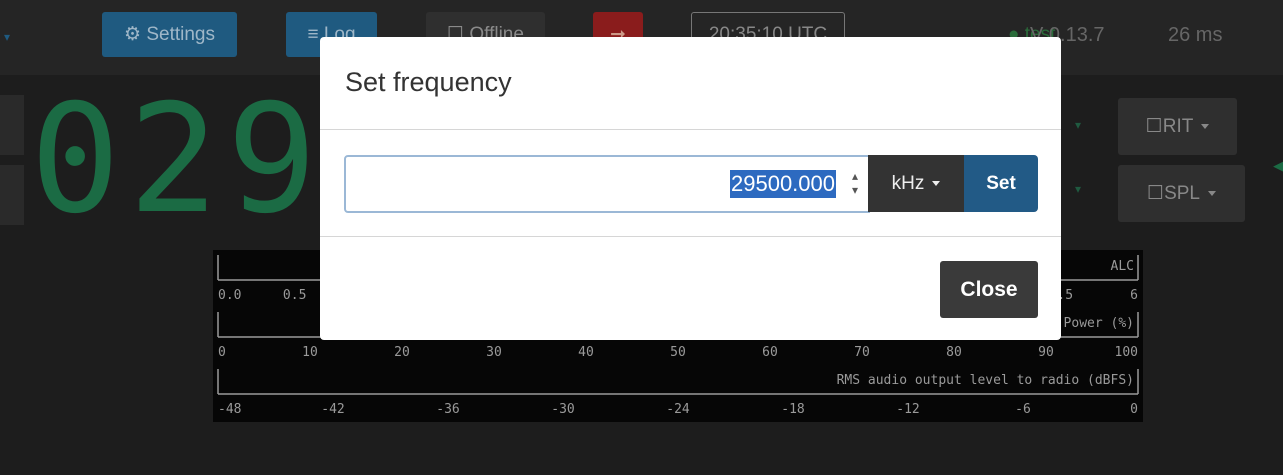 The width and height of the screenshot is (1283, 475). What do you see at coordinates (229, 295) in the screenshot?
I see `scale-label: 0.0` at bounding box center [229, 295].